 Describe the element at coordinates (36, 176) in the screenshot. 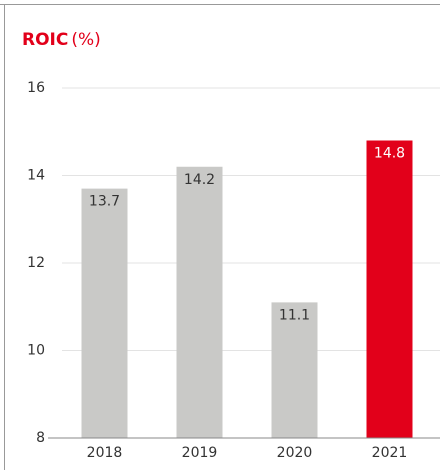

I see `y-tick-label: 14` at that location.